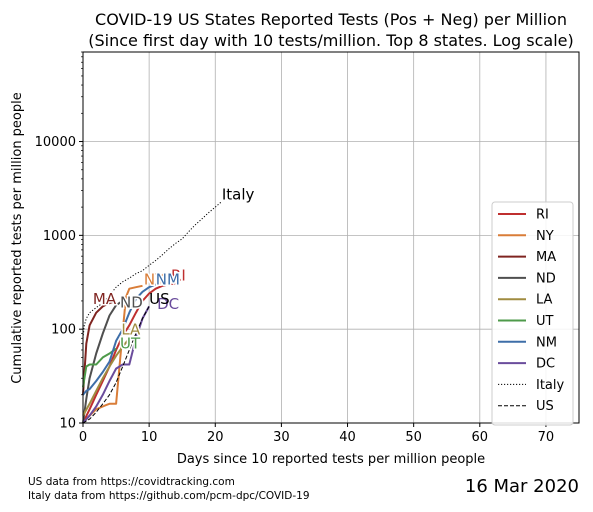  Describe the element at coordinates (546, 278) in the screenshot. I see `legend-entry: ND` at that location.